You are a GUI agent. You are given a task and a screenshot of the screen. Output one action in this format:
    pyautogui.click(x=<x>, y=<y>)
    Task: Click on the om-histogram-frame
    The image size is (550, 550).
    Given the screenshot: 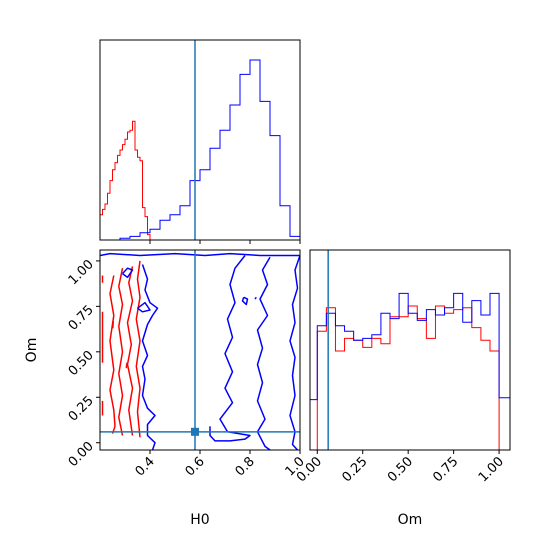 What is the action you would take?
    pyautogui.click(x=410, y=350)
    